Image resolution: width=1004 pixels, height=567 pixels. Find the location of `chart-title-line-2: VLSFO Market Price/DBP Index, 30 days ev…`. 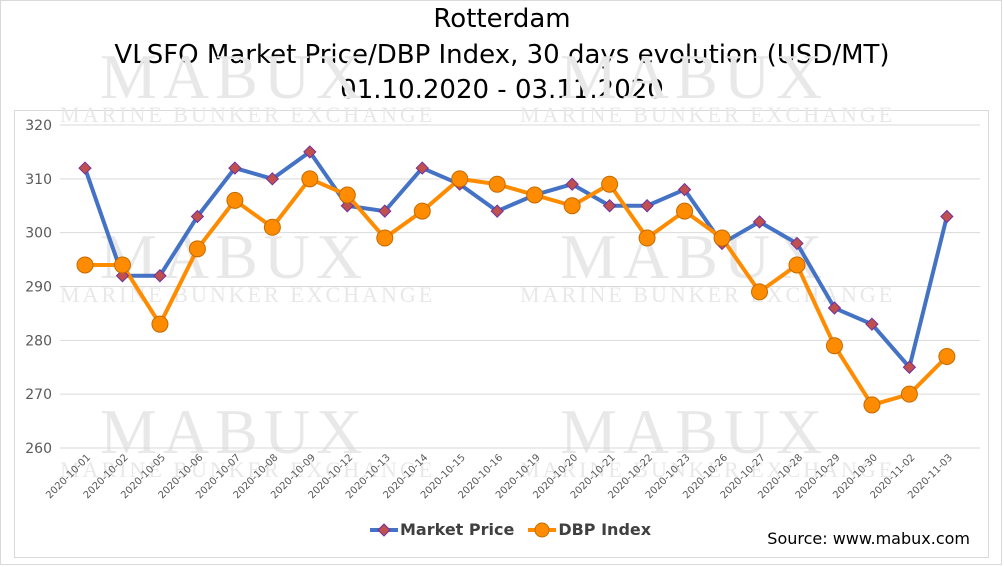

chart-title-line-2: VLSFO Market Price/DBP Index, 30 days ev… is located at coordinates (502, 55).